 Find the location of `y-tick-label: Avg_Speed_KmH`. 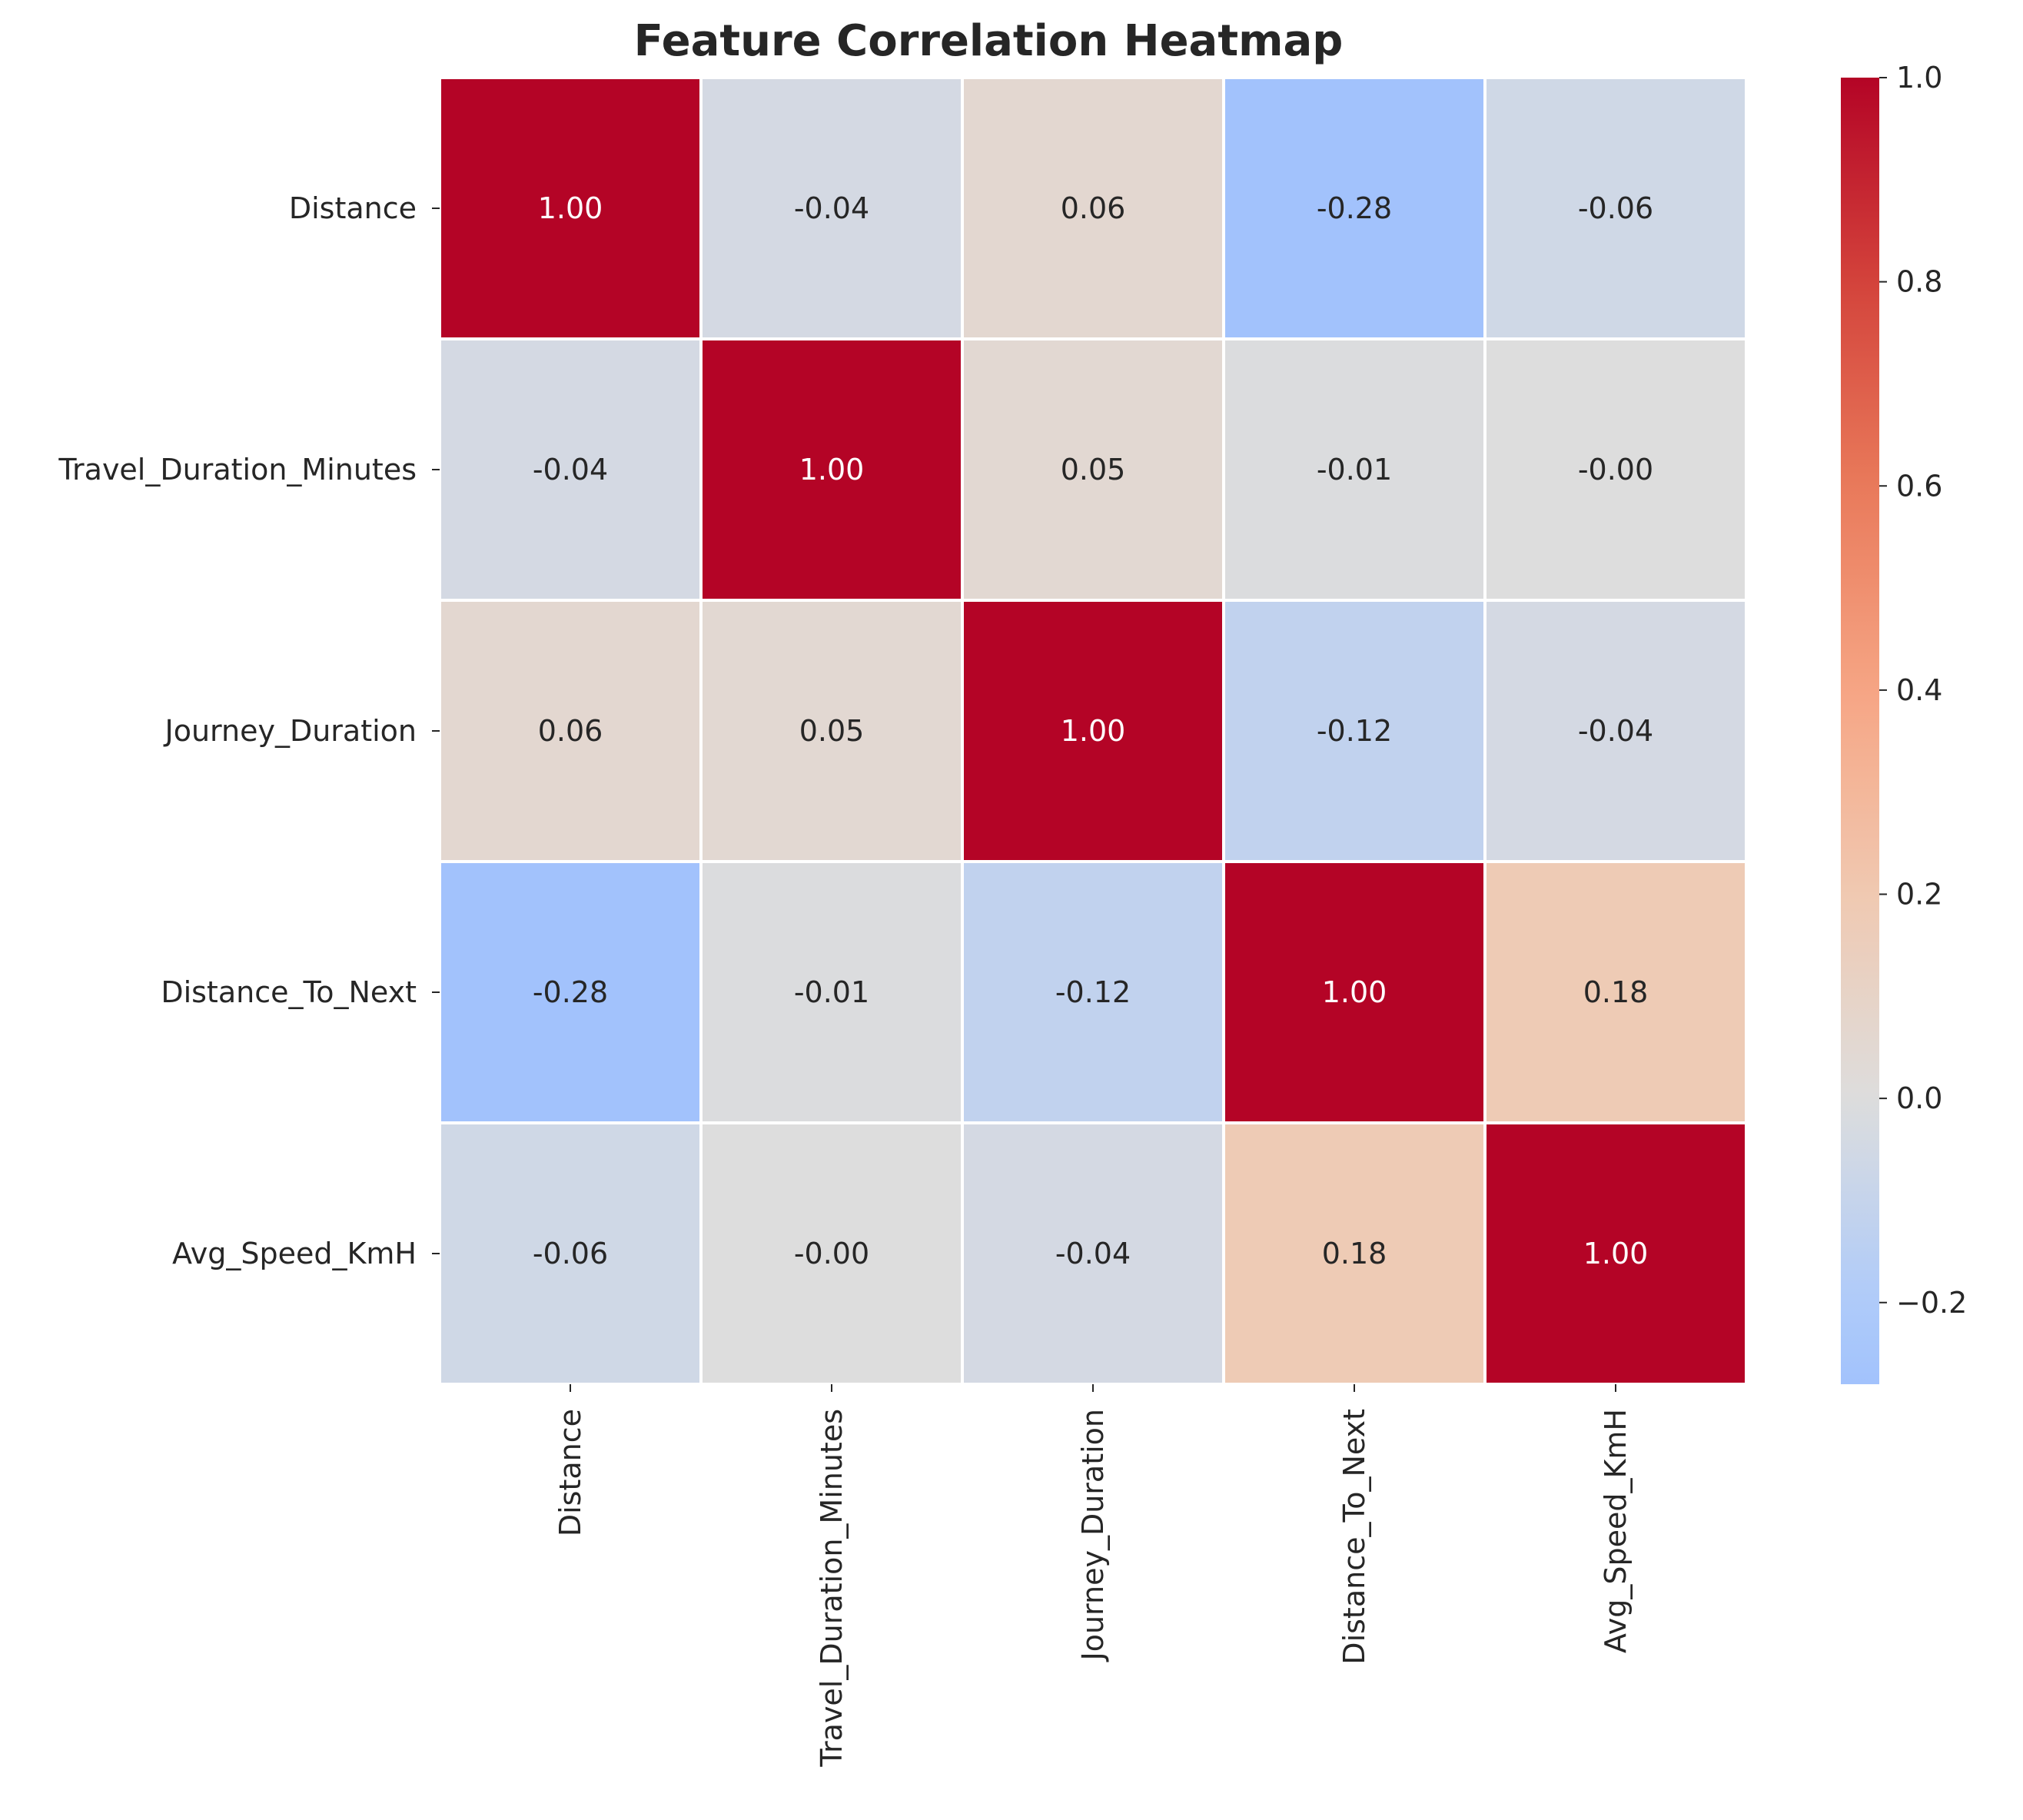

y-tick-label: Avg_Speed_KmH is located at coordinates (294, 1253).